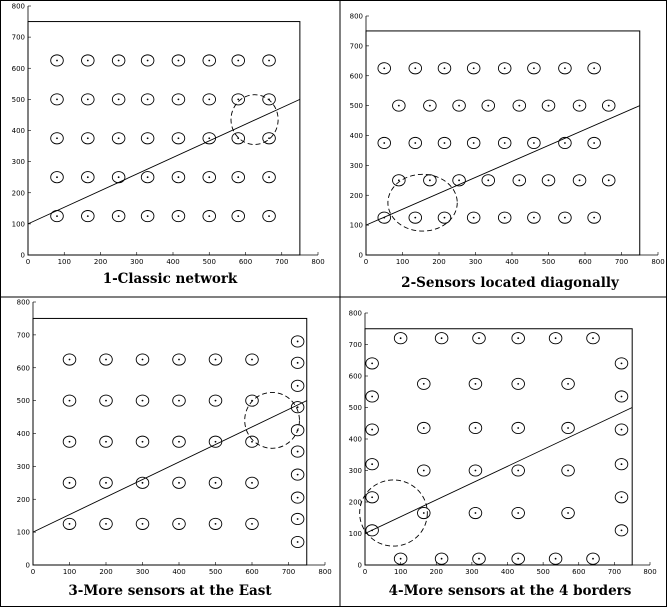 This screenshot has height=607, width=667. Describe the element at coordinates (254, 119) in the screenshot. I see `event-zone-circle` at that location.